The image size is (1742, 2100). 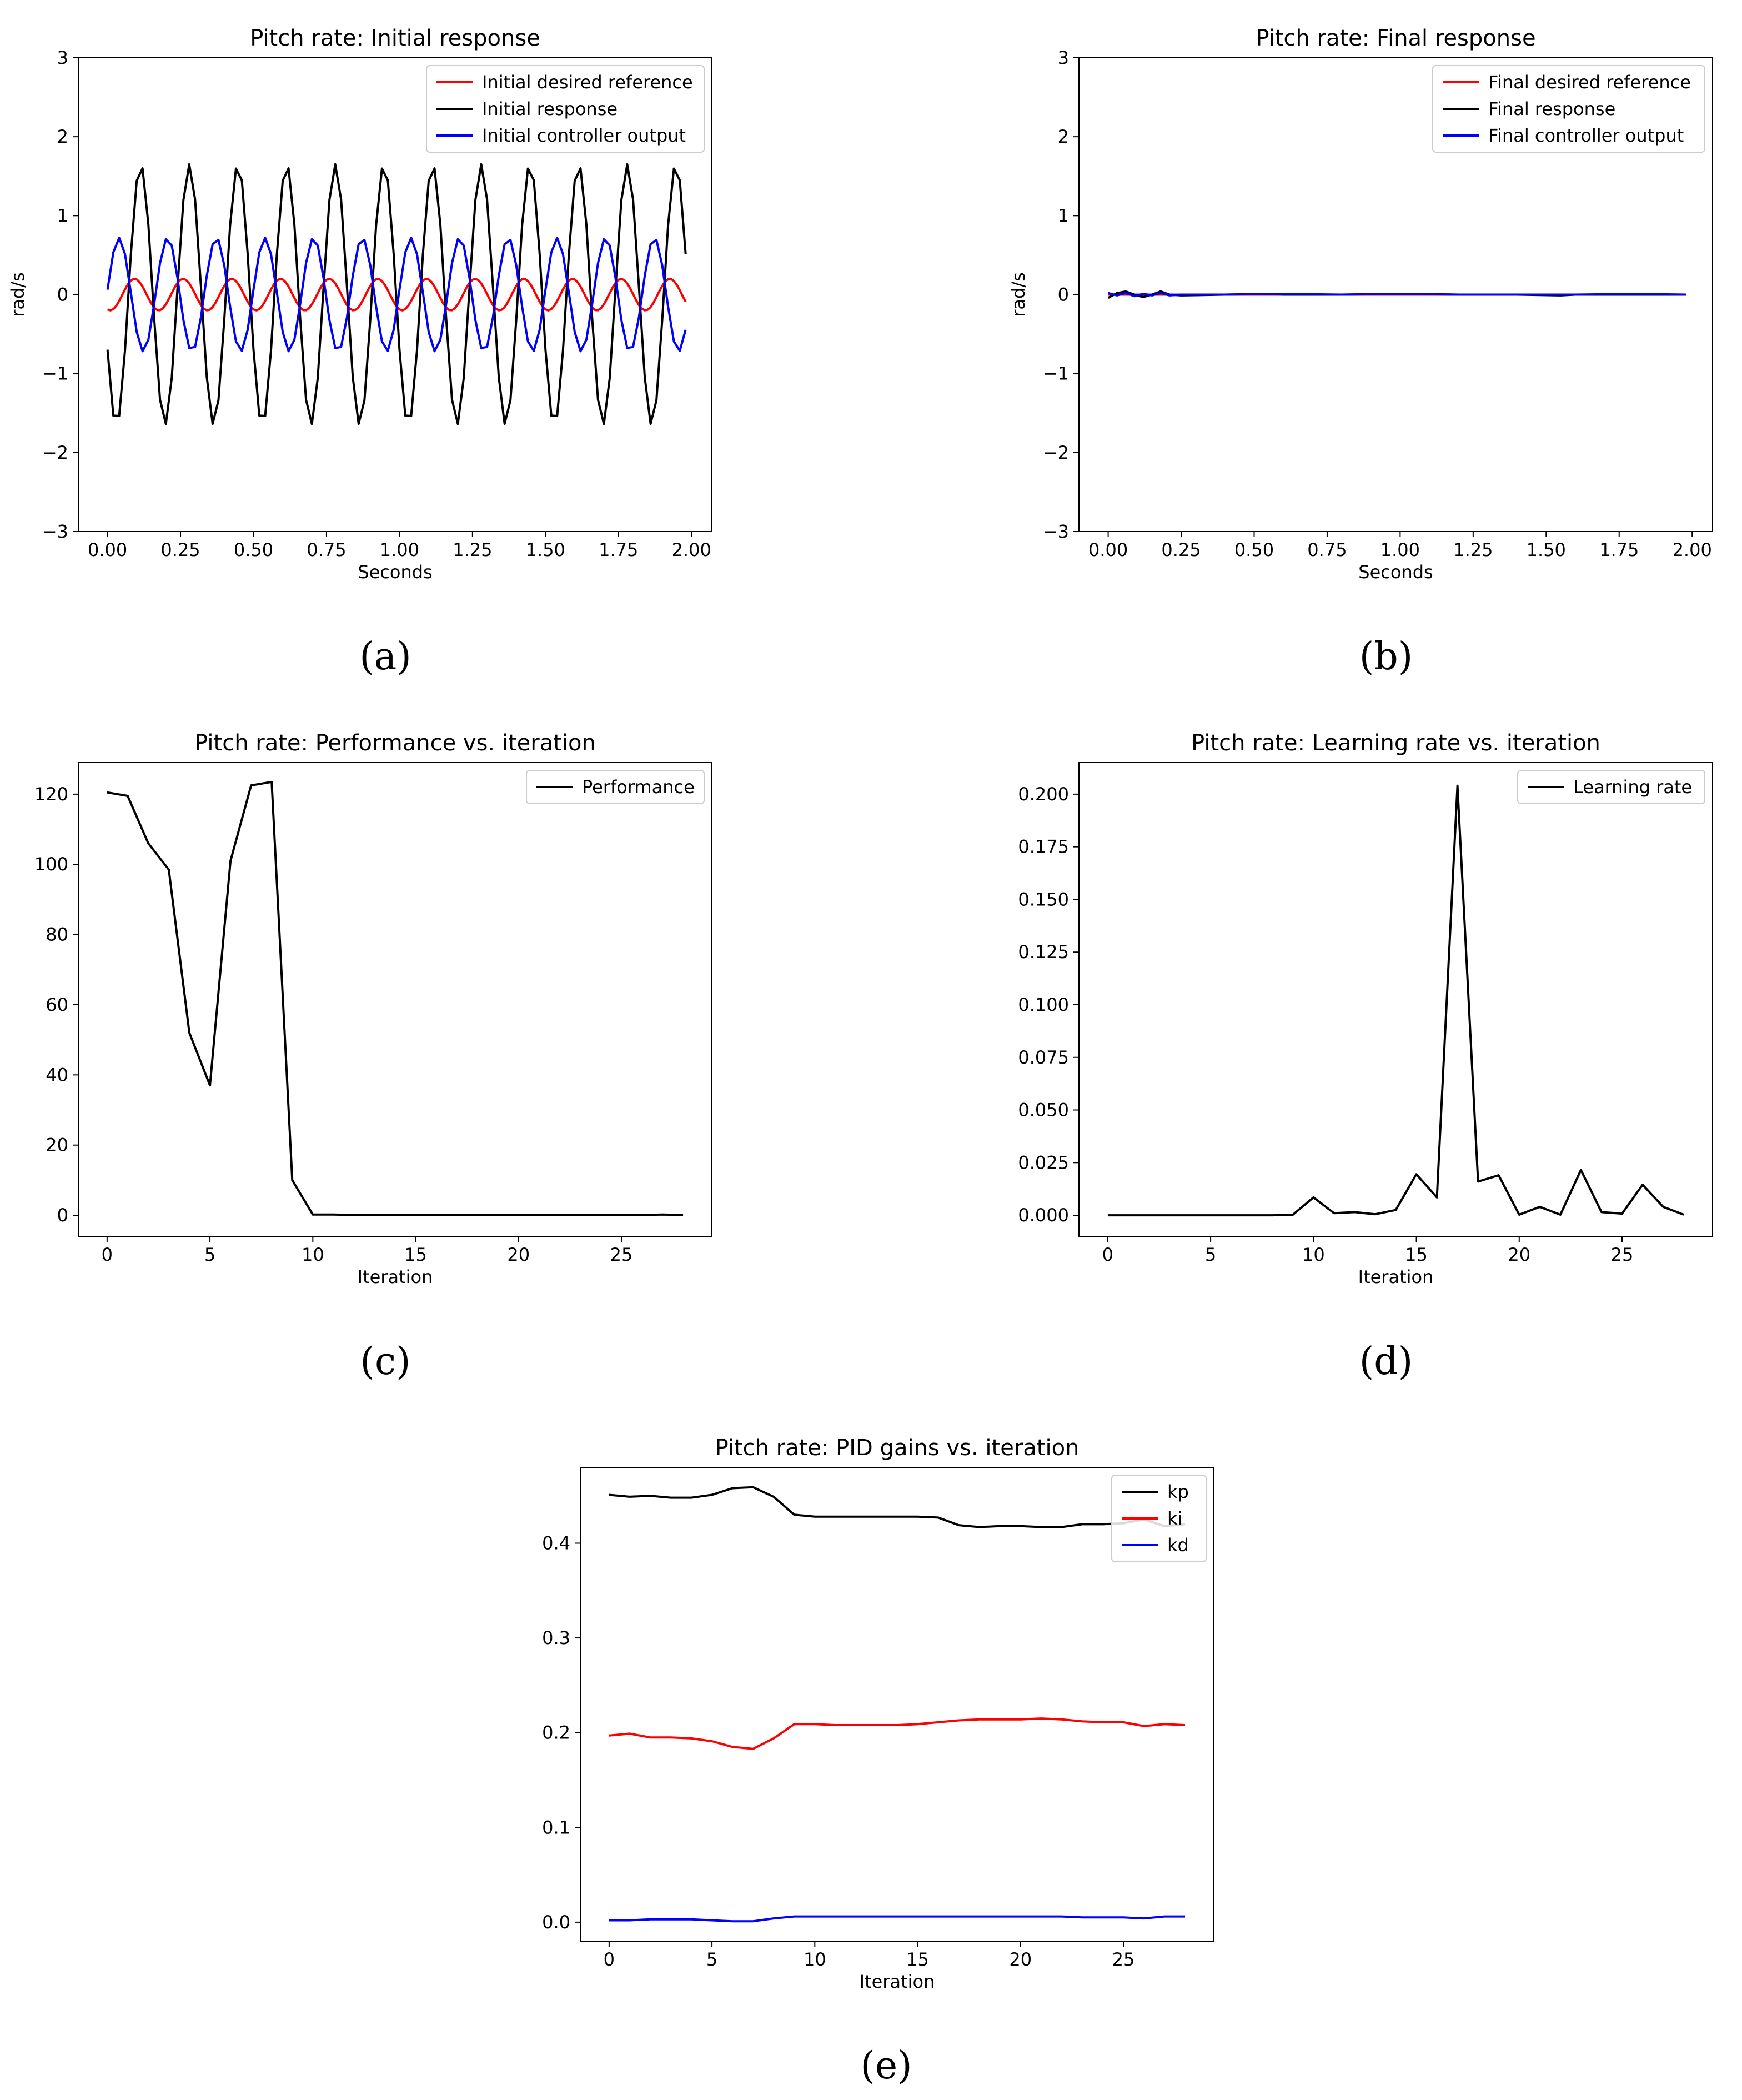 I want to click on y-tick-label: 0.1, so click(x=556, y=1828).